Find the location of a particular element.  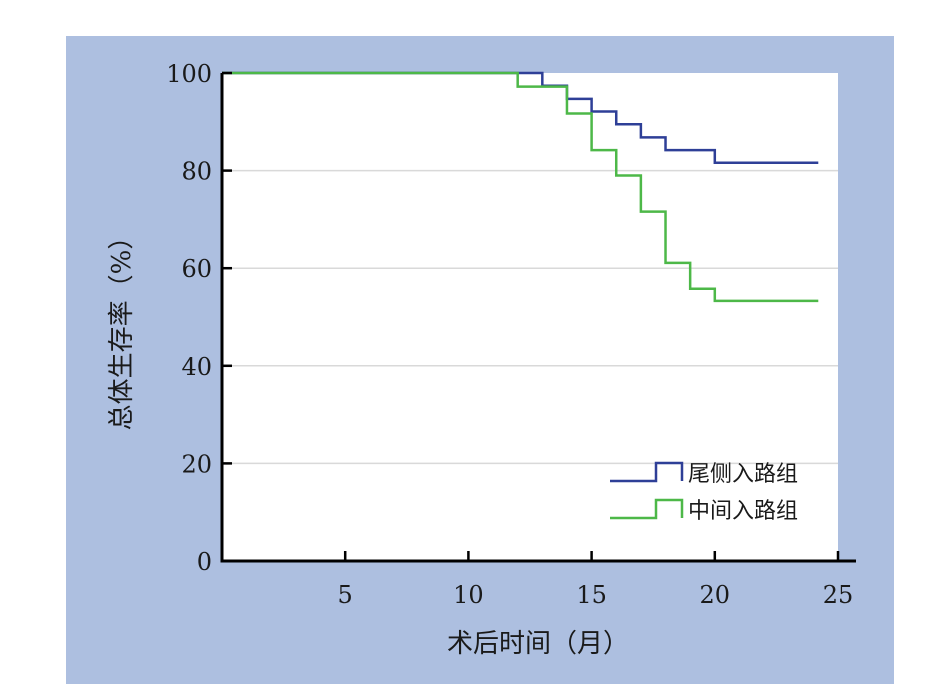

y-tick-label: 40 is located at coordinates (196, 367).